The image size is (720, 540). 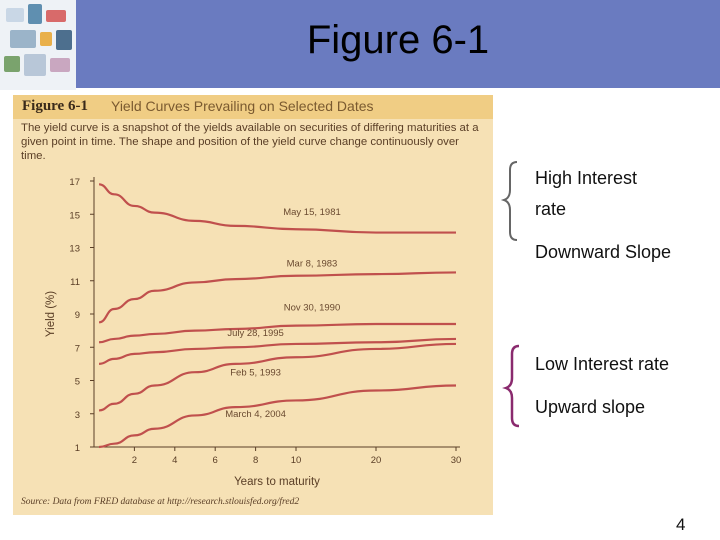 What do you see at coordinates (255, 414) in the screenshot?
I see `series-label: March 4, 2004` at bounding box center [255, 414].